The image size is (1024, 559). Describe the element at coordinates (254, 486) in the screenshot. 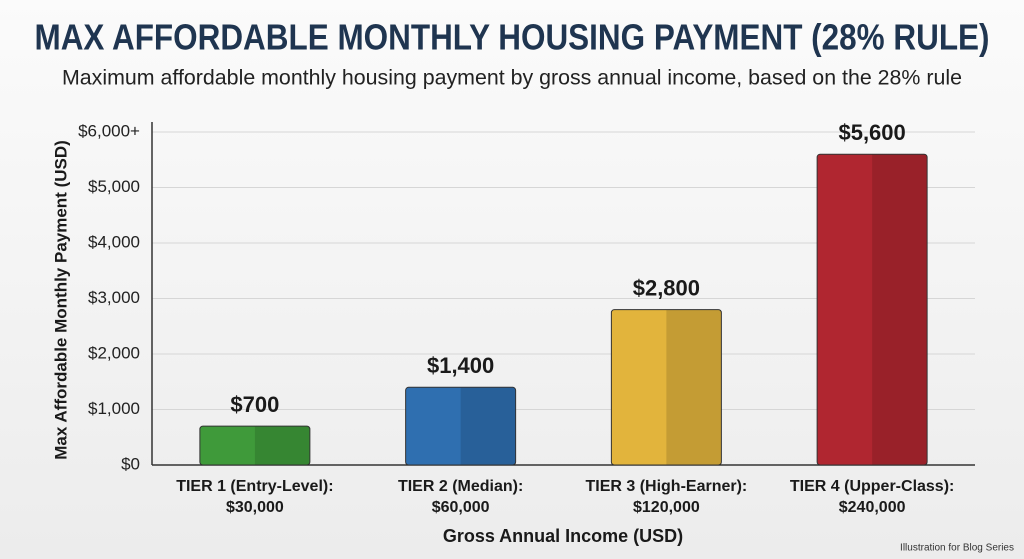

I see `x-tick-label: TIER 1 (Entry-Level):` at that location.